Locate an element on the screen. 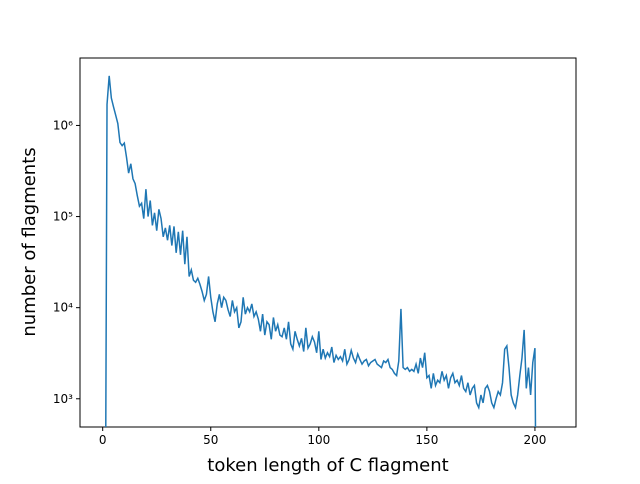 This screenshot has height=484, width=640. x-tick-label: 50 is located at coordinates (210, 440).